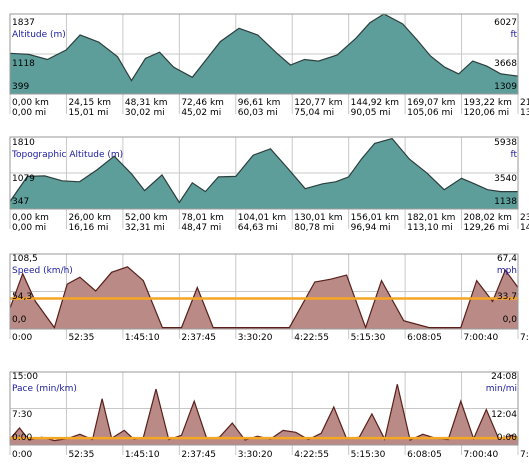  I want to click on x-tick-label: 0,00 mi, so click(29, 113).